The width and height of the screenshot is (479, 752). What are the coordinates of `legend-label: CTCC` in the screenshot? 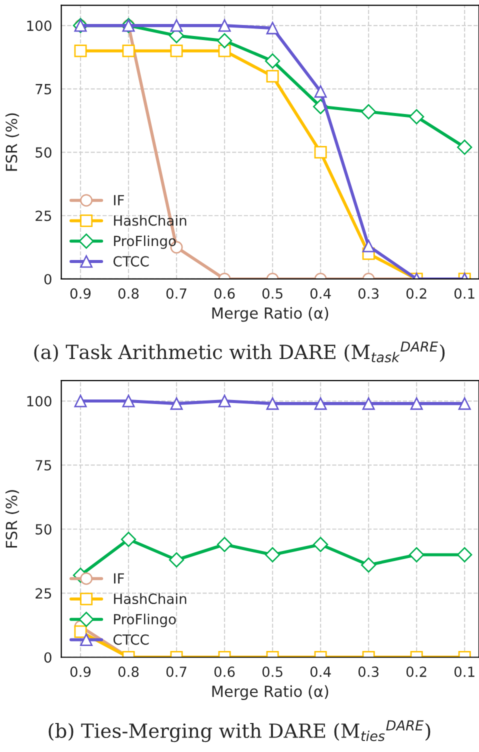 It's located at (131, 261).